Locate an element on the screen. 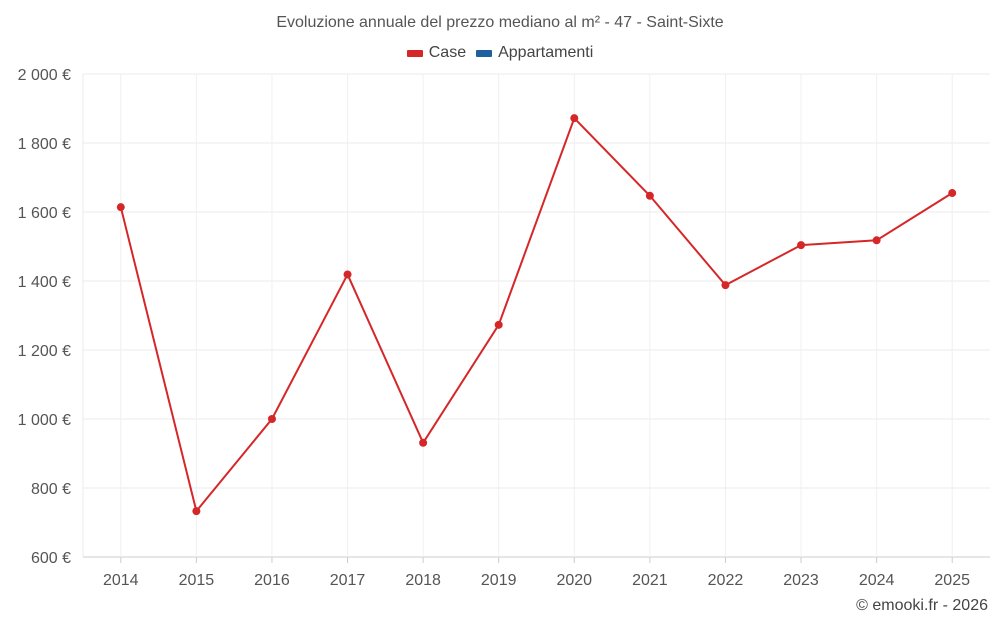  y-tick-label: 1 200 € is located at coordinates (44, 351).